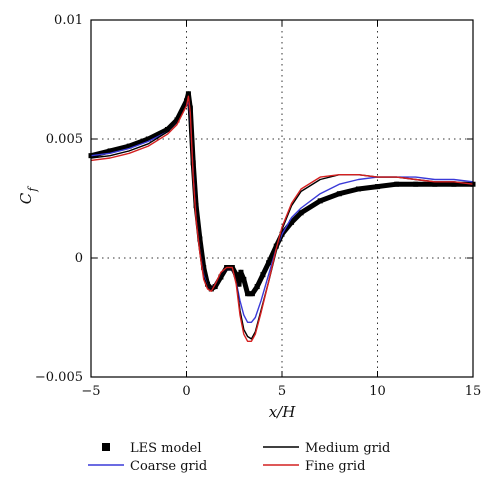 The image size is (500, 497). What do you see at coordinates (32, 189) in the screenshot?
I see `y-axis-label-sub: f` at bounding box center [32, 189].